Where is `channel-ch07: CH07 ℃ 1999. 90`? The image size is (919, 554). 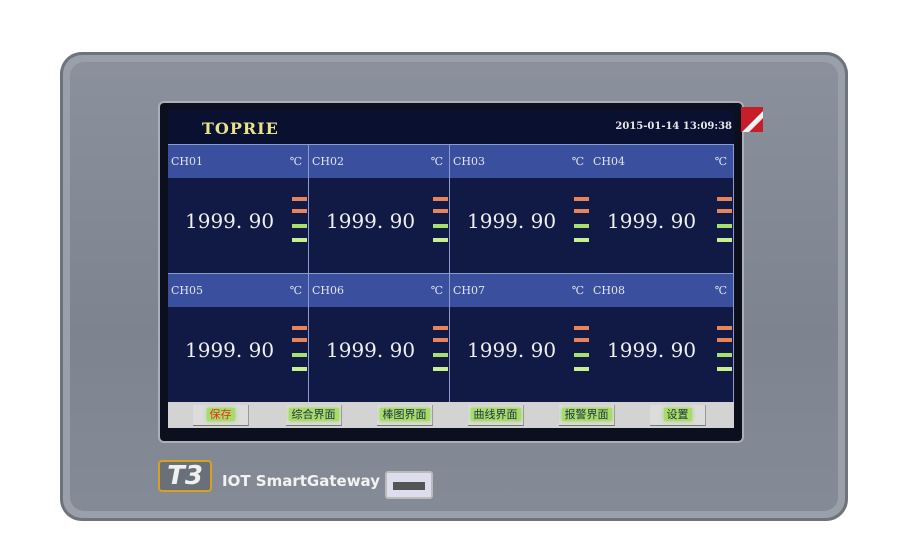
channel-ch07: CH07 ℃ 1999. 90 is located at coordinates (520, 338).